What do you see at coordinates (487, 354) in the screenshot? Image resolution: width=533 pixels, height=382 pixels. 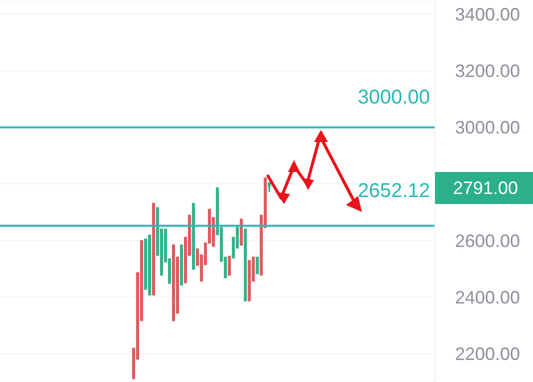 I see `y-tick-label: 2200.00` at bounding box center [487, 354].